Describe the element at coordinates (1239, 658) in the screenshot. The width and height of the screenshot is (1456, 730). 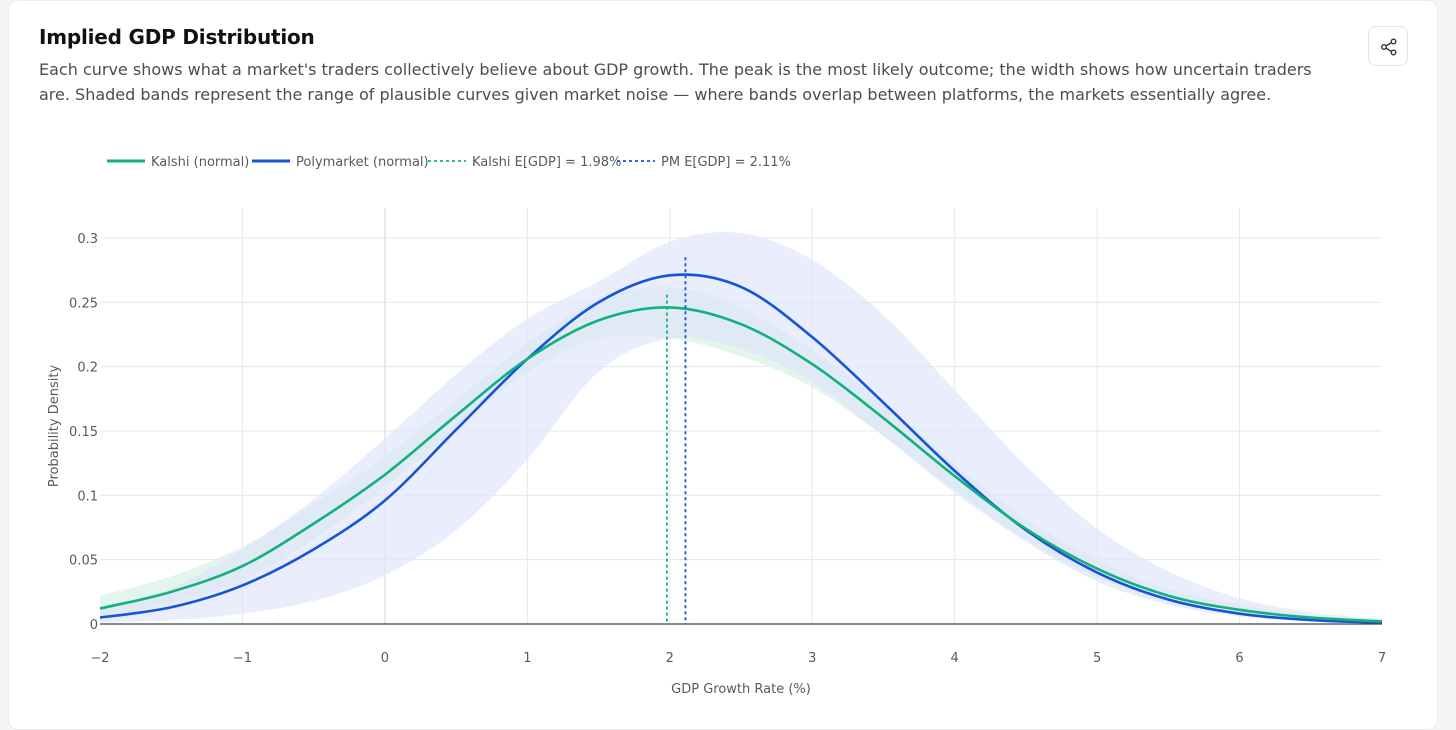
I see `x-tick-label: 6` at that location.